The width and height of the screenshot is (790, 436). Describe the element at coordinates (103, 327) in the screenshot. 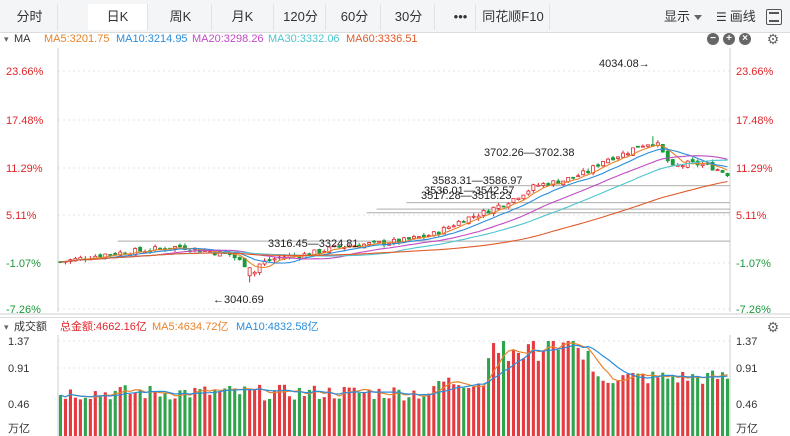

I see `total-amount-value: 总金额:4662.16亿` at that location.